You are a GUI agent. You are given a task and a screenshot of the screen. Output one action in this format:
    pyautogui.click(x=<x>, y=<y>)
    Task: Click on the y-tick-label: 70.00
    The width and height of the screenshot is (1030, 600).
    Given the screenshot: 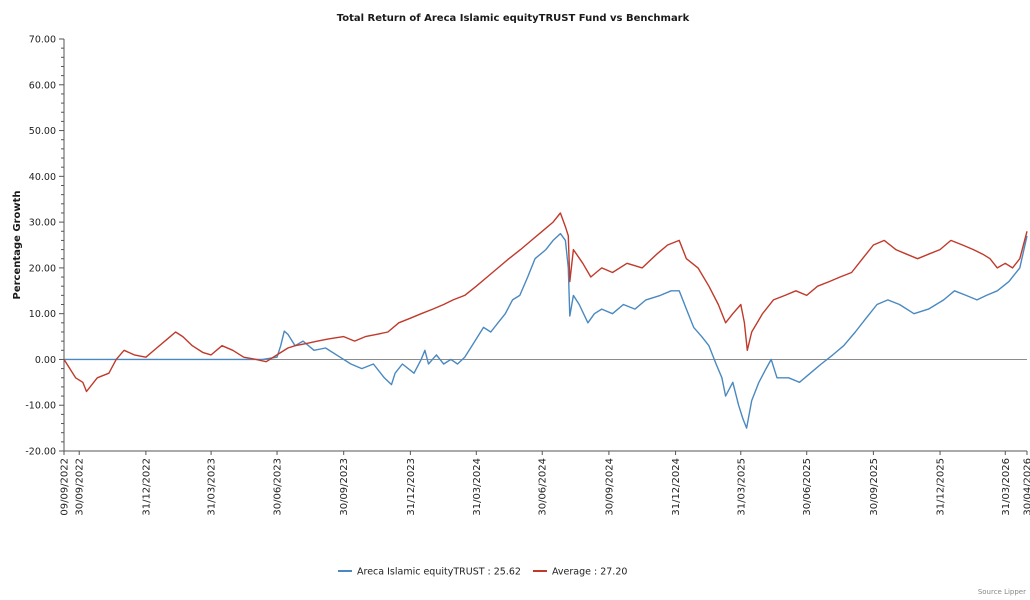 What is the action you would take?
    pyautogui.click(x=42, y=40)
    